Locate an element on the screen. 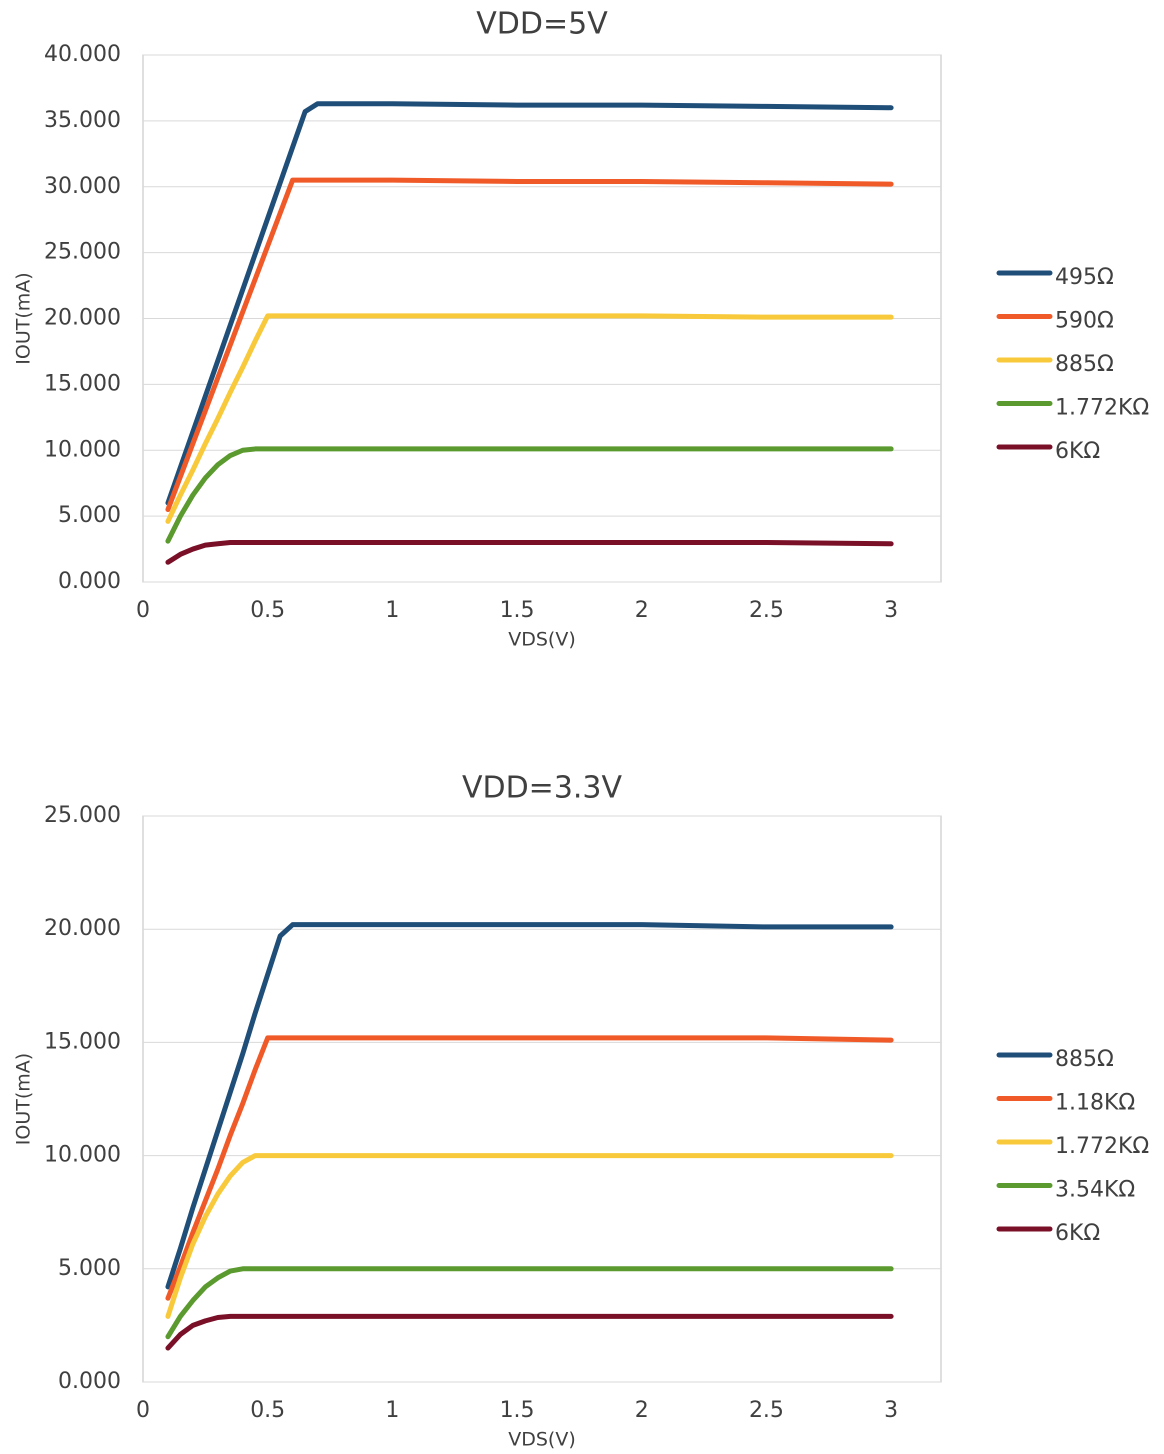 The image size is (1164, 1454). legend-label: 1.18KΩ is located at coordinates (1095, 1103).